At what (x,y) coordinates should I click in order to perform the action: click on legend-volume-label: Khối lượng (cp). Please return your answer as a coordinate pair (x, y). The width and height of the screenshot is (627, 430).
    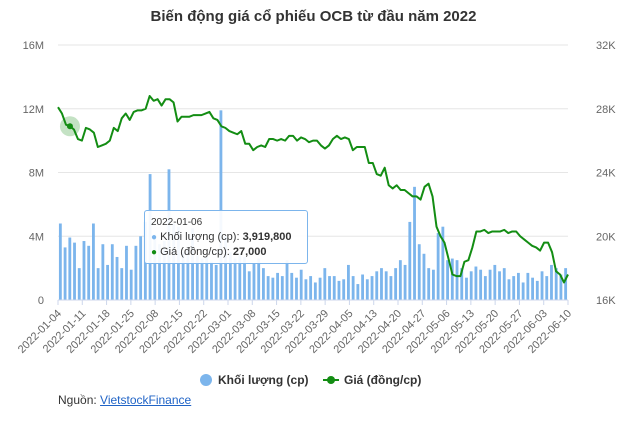
    Looking at the image, I should click on (263, 380).